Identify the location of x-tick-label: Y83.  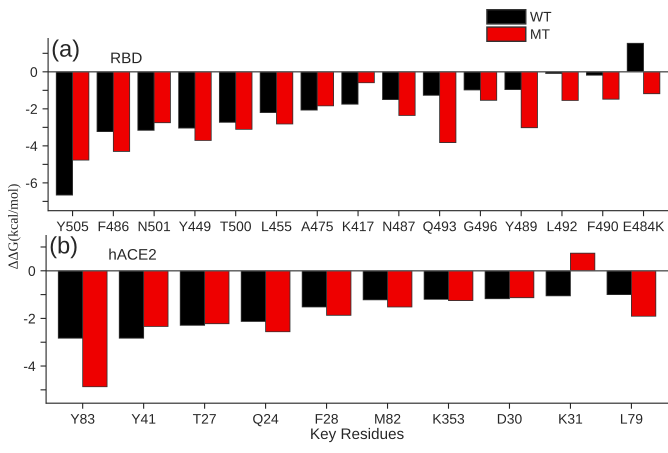
(82, 419).